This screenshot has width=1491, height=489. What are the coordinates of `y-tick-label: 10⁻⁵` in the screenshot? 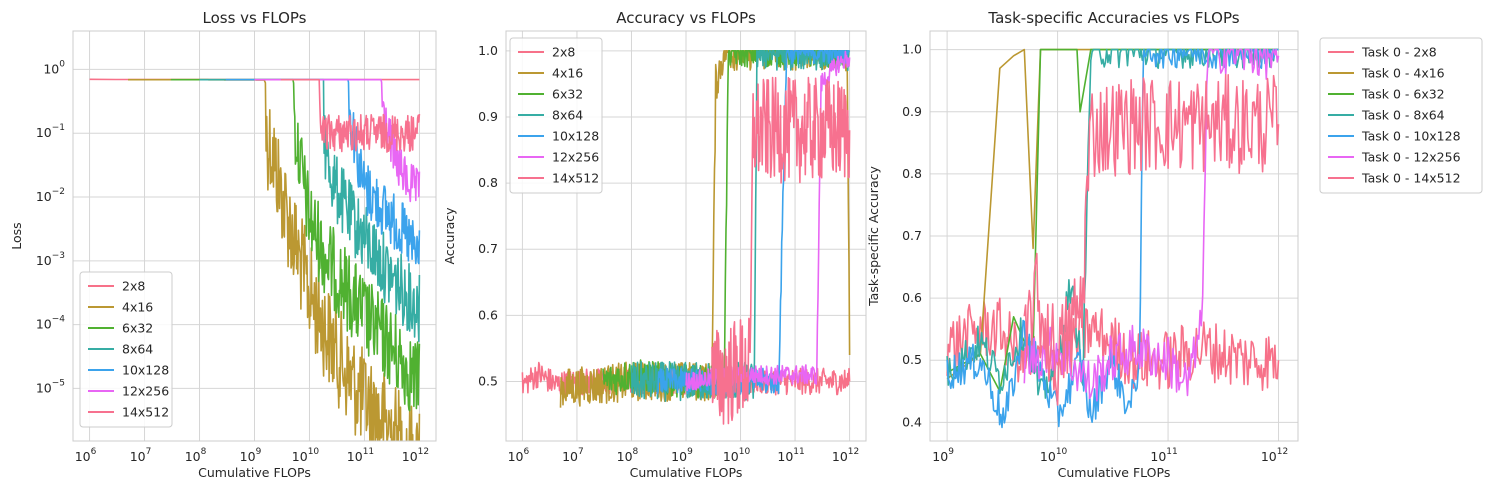 It's located at (50, 386).